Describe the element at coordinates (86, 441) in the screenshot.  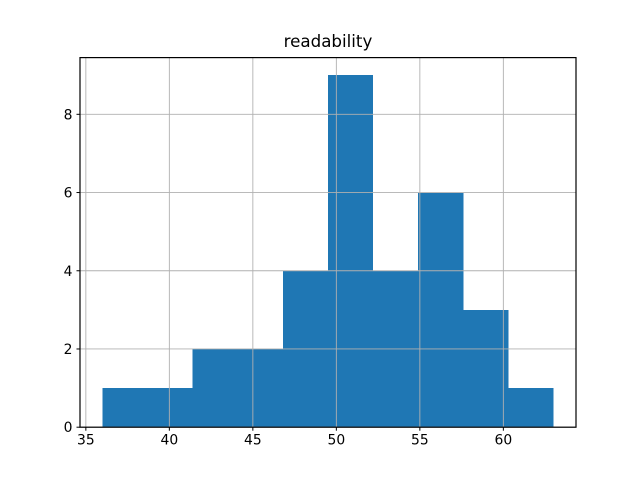
I see `x-tick-label: 35` at that location.